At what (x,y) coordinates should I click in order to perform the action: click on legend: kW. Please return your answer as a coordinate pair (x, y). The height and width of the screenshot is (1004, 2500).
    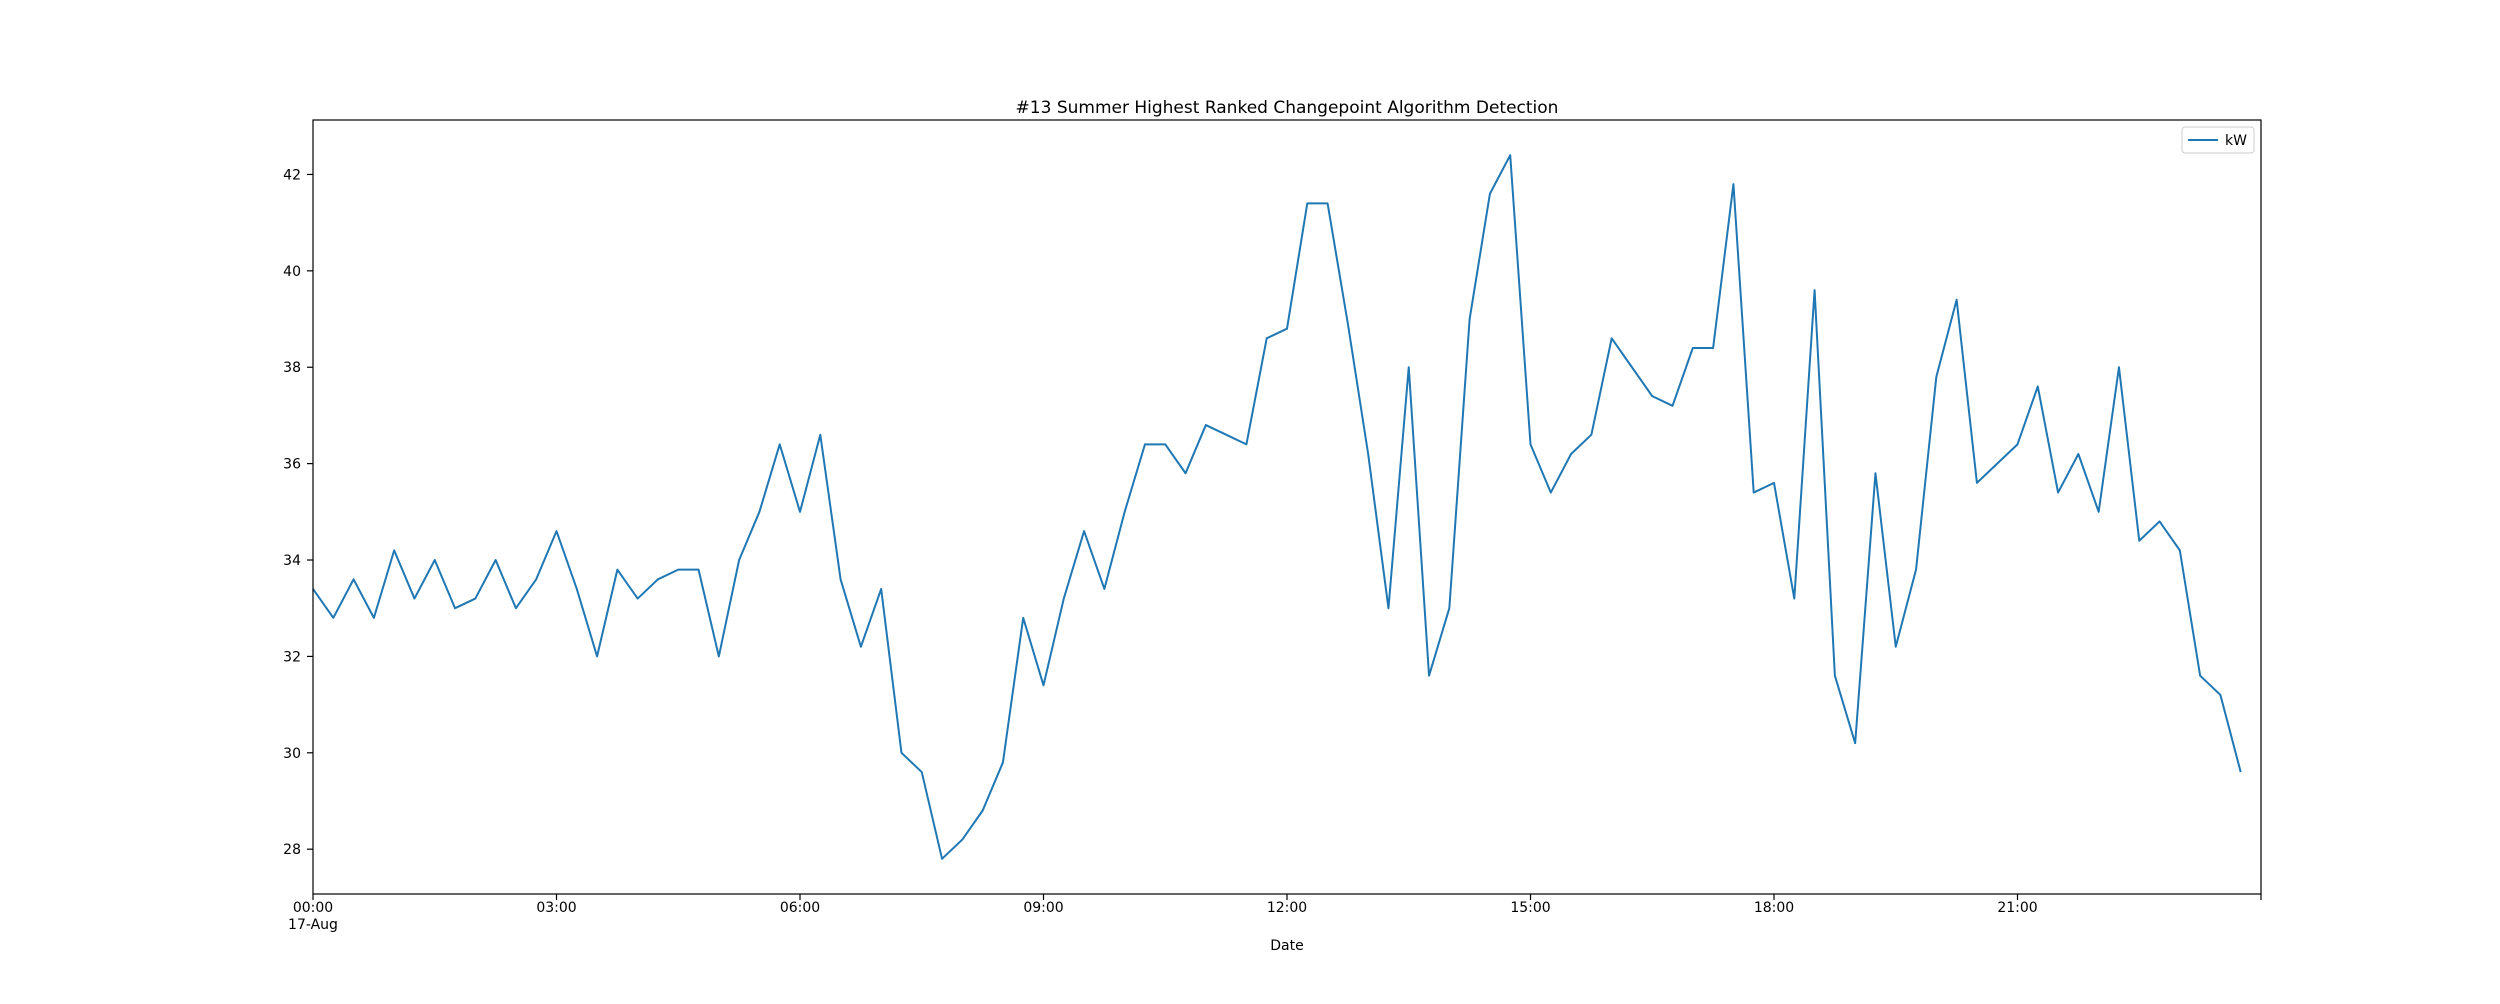
    Looking at the image, I should click on (2218, 140).